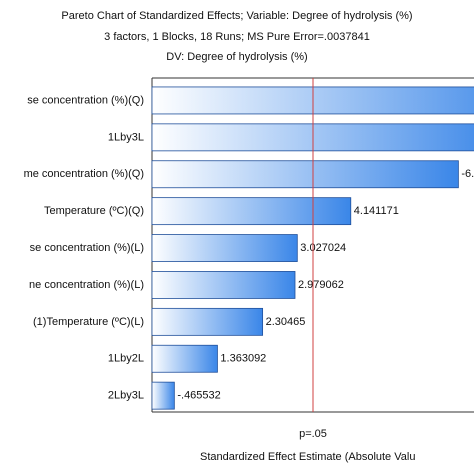  What do you see at coordinates (313, 434) in the screenshot?
I see `reference-label: p=.05` at bounding box center [313, 434].